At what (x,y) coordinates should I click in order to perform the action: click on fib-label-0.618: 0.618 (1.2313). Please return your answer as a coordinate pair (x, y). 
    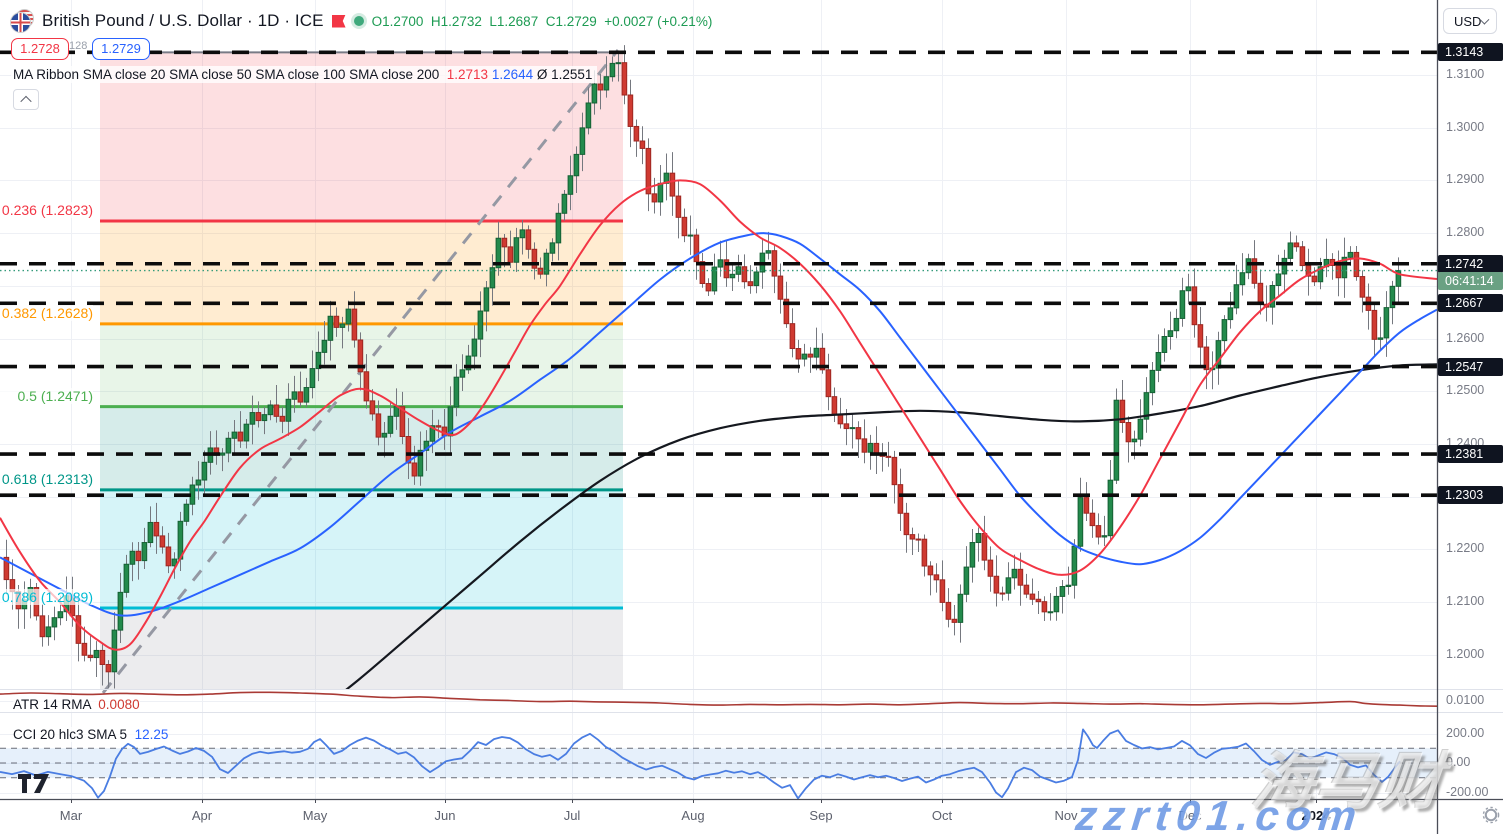
    Looking at the image, I should click on (46, 478).